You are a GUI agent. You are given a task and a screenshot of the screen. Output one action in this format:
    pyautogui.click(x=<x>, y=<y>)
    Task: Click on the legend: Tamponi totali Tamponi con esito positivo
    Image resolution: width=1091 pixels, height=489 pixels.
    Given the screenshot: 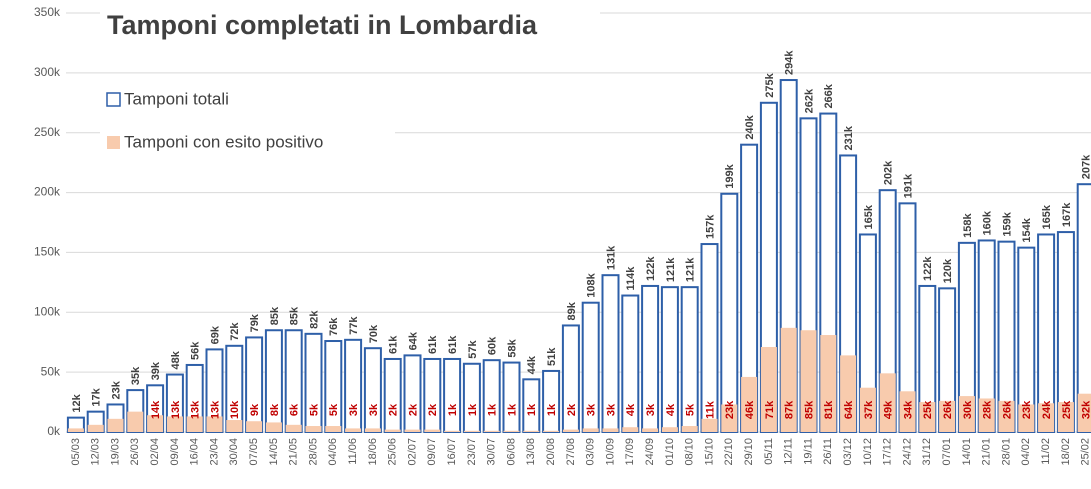 What is the action you would take?
    pyautogui.click(x=214, y=120)
    